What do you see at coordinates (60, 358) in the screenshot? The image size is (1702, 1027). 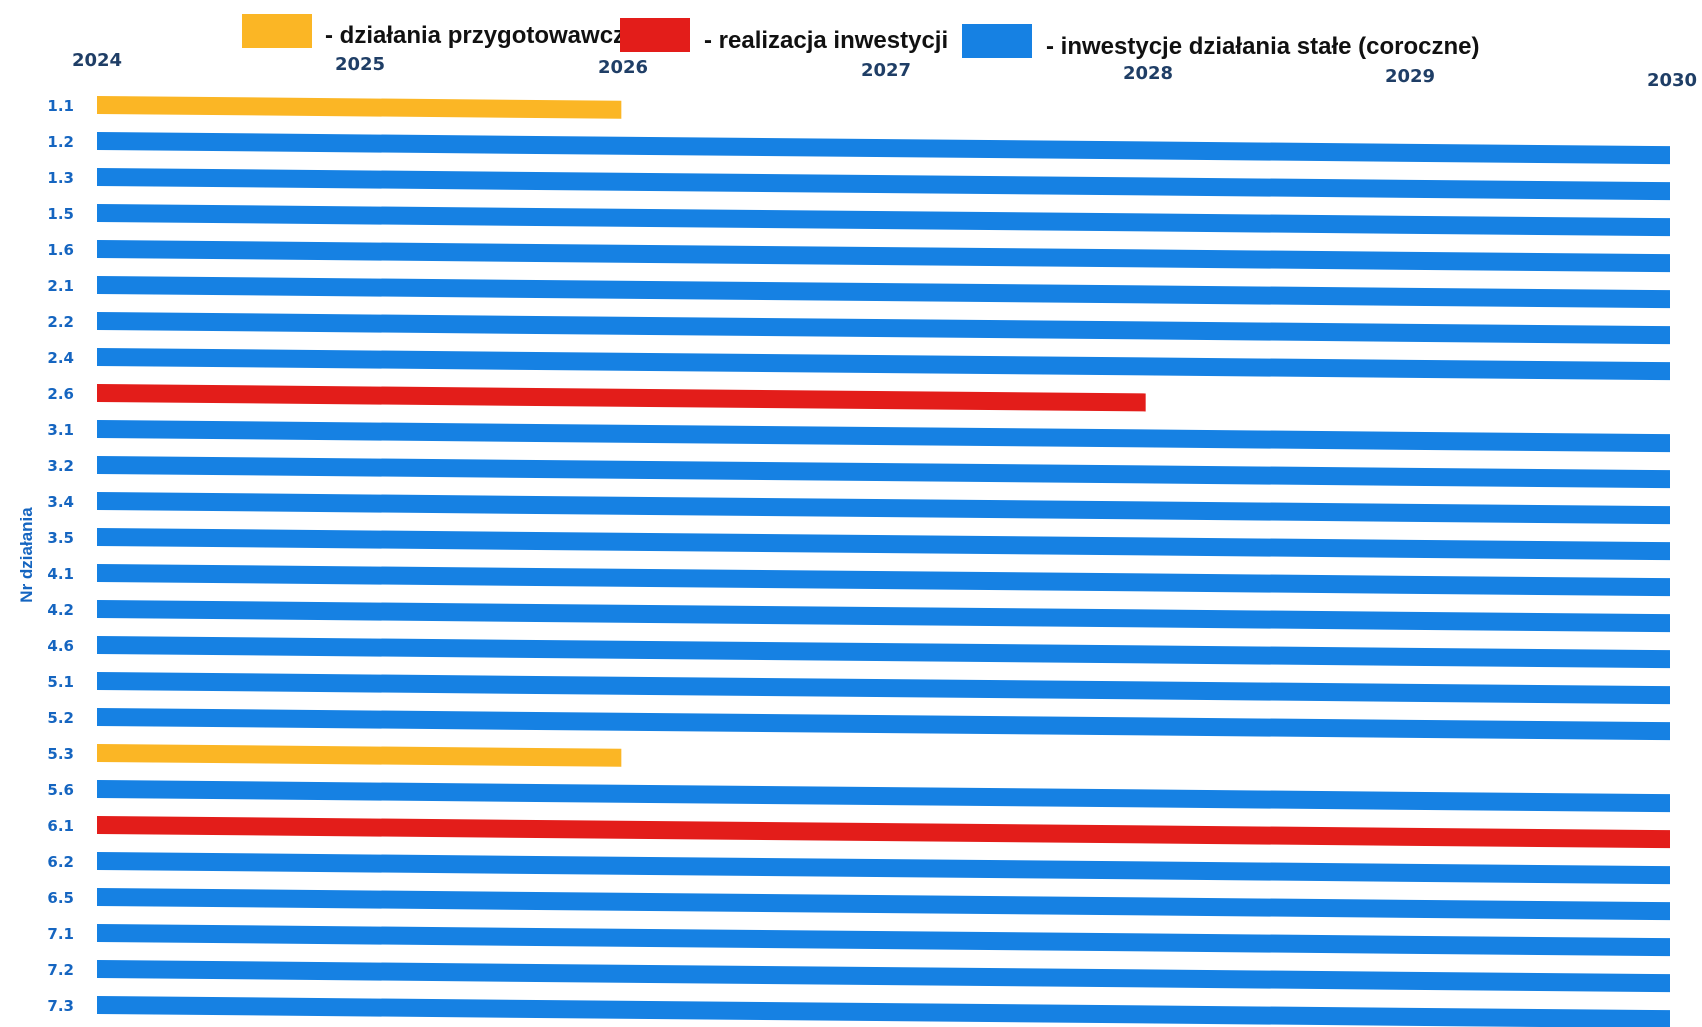 I see `row-label: 2.4` at bounding box center [60, 358].